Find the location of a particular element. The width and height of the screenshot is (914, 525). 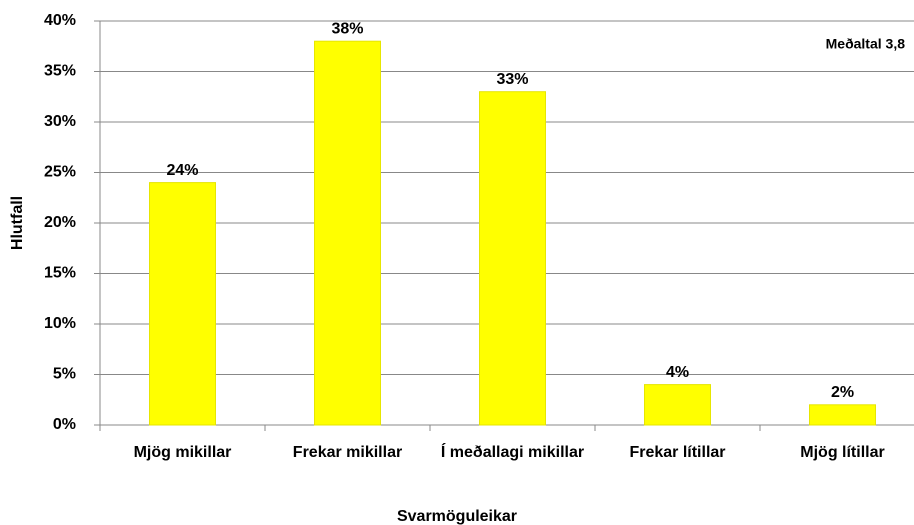

y-tick-label: 0% is located at coordinates (64, 424).